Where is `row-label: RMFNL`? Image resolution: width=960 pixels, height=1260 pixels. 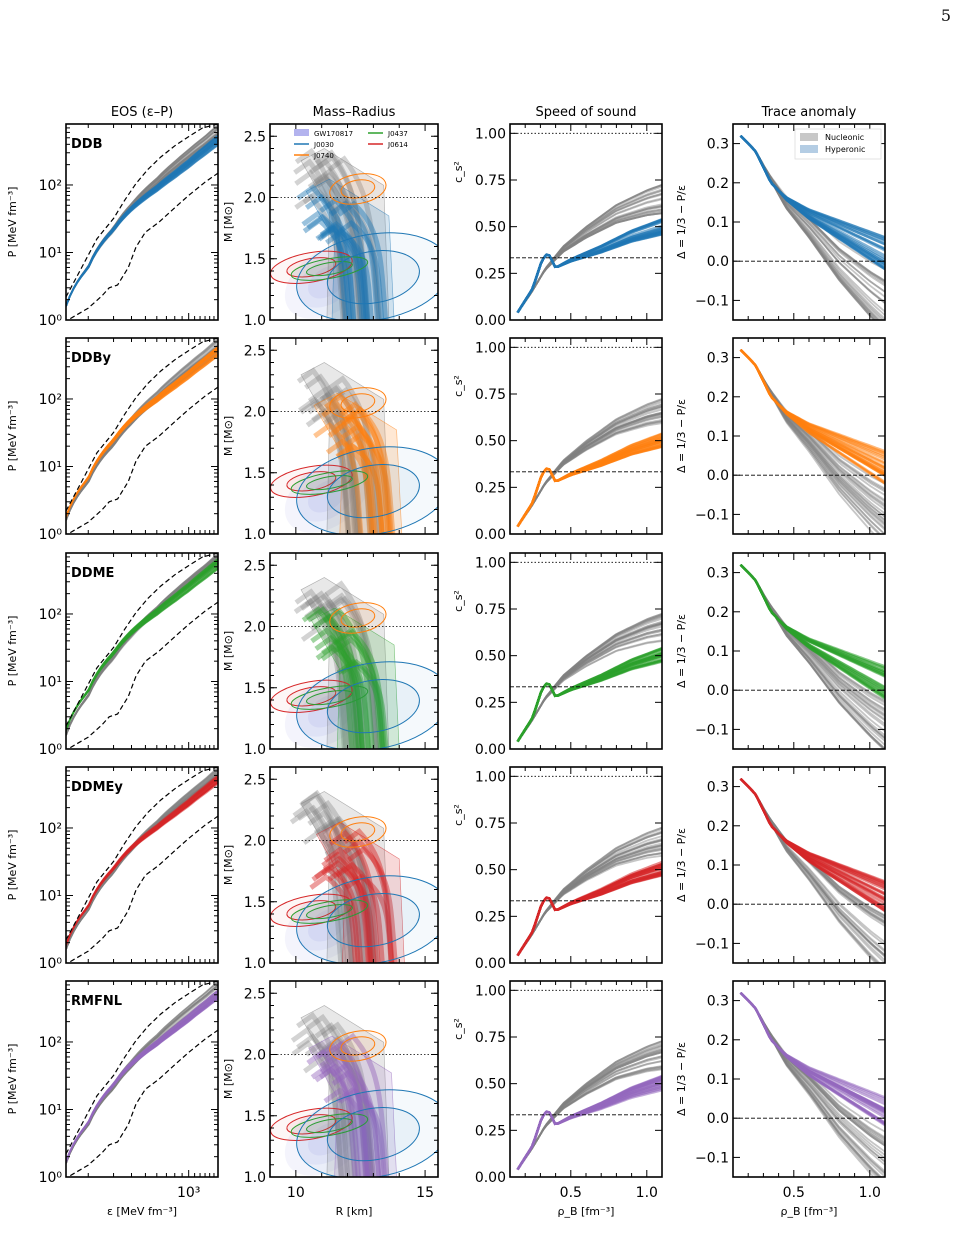
row-label: RMFNL is located at coordinates (96, 1001).